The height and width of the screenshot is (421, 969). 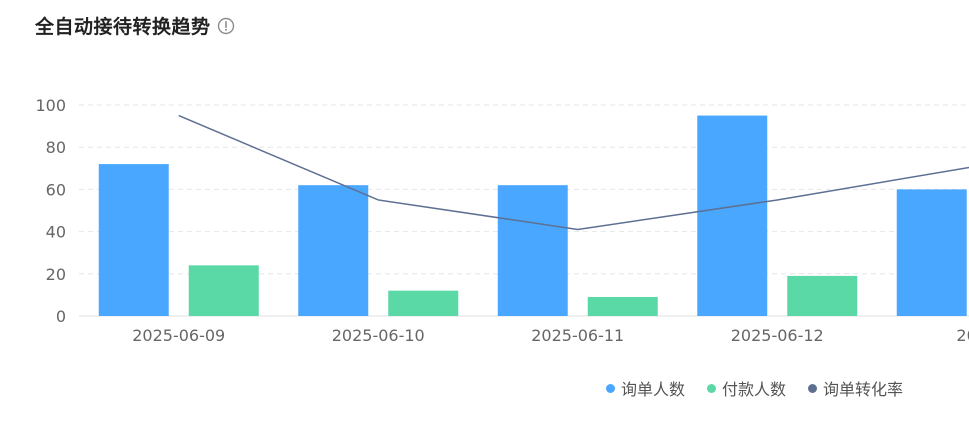 What do you see at coordinates (56, 232) in the screenshot?
I see `y-tick-label: 40` at bounding box center [56, 232].